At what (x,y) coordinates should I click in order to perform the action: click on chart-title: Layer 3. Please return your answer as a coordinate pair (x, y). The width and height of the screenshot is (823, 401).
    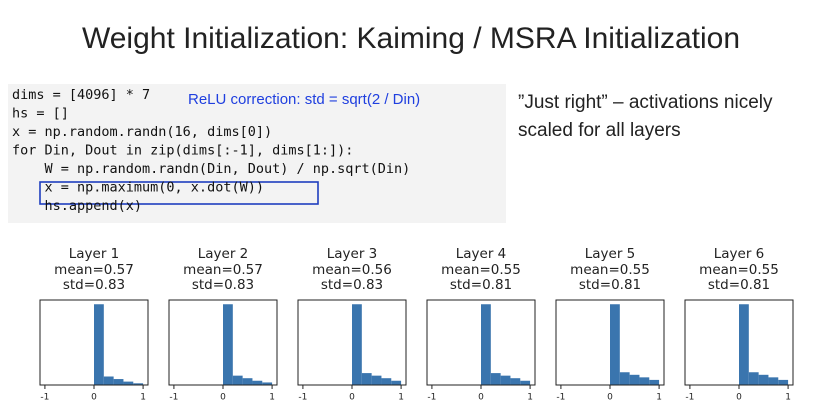
    Looking at the image, I should click on (352, 254).